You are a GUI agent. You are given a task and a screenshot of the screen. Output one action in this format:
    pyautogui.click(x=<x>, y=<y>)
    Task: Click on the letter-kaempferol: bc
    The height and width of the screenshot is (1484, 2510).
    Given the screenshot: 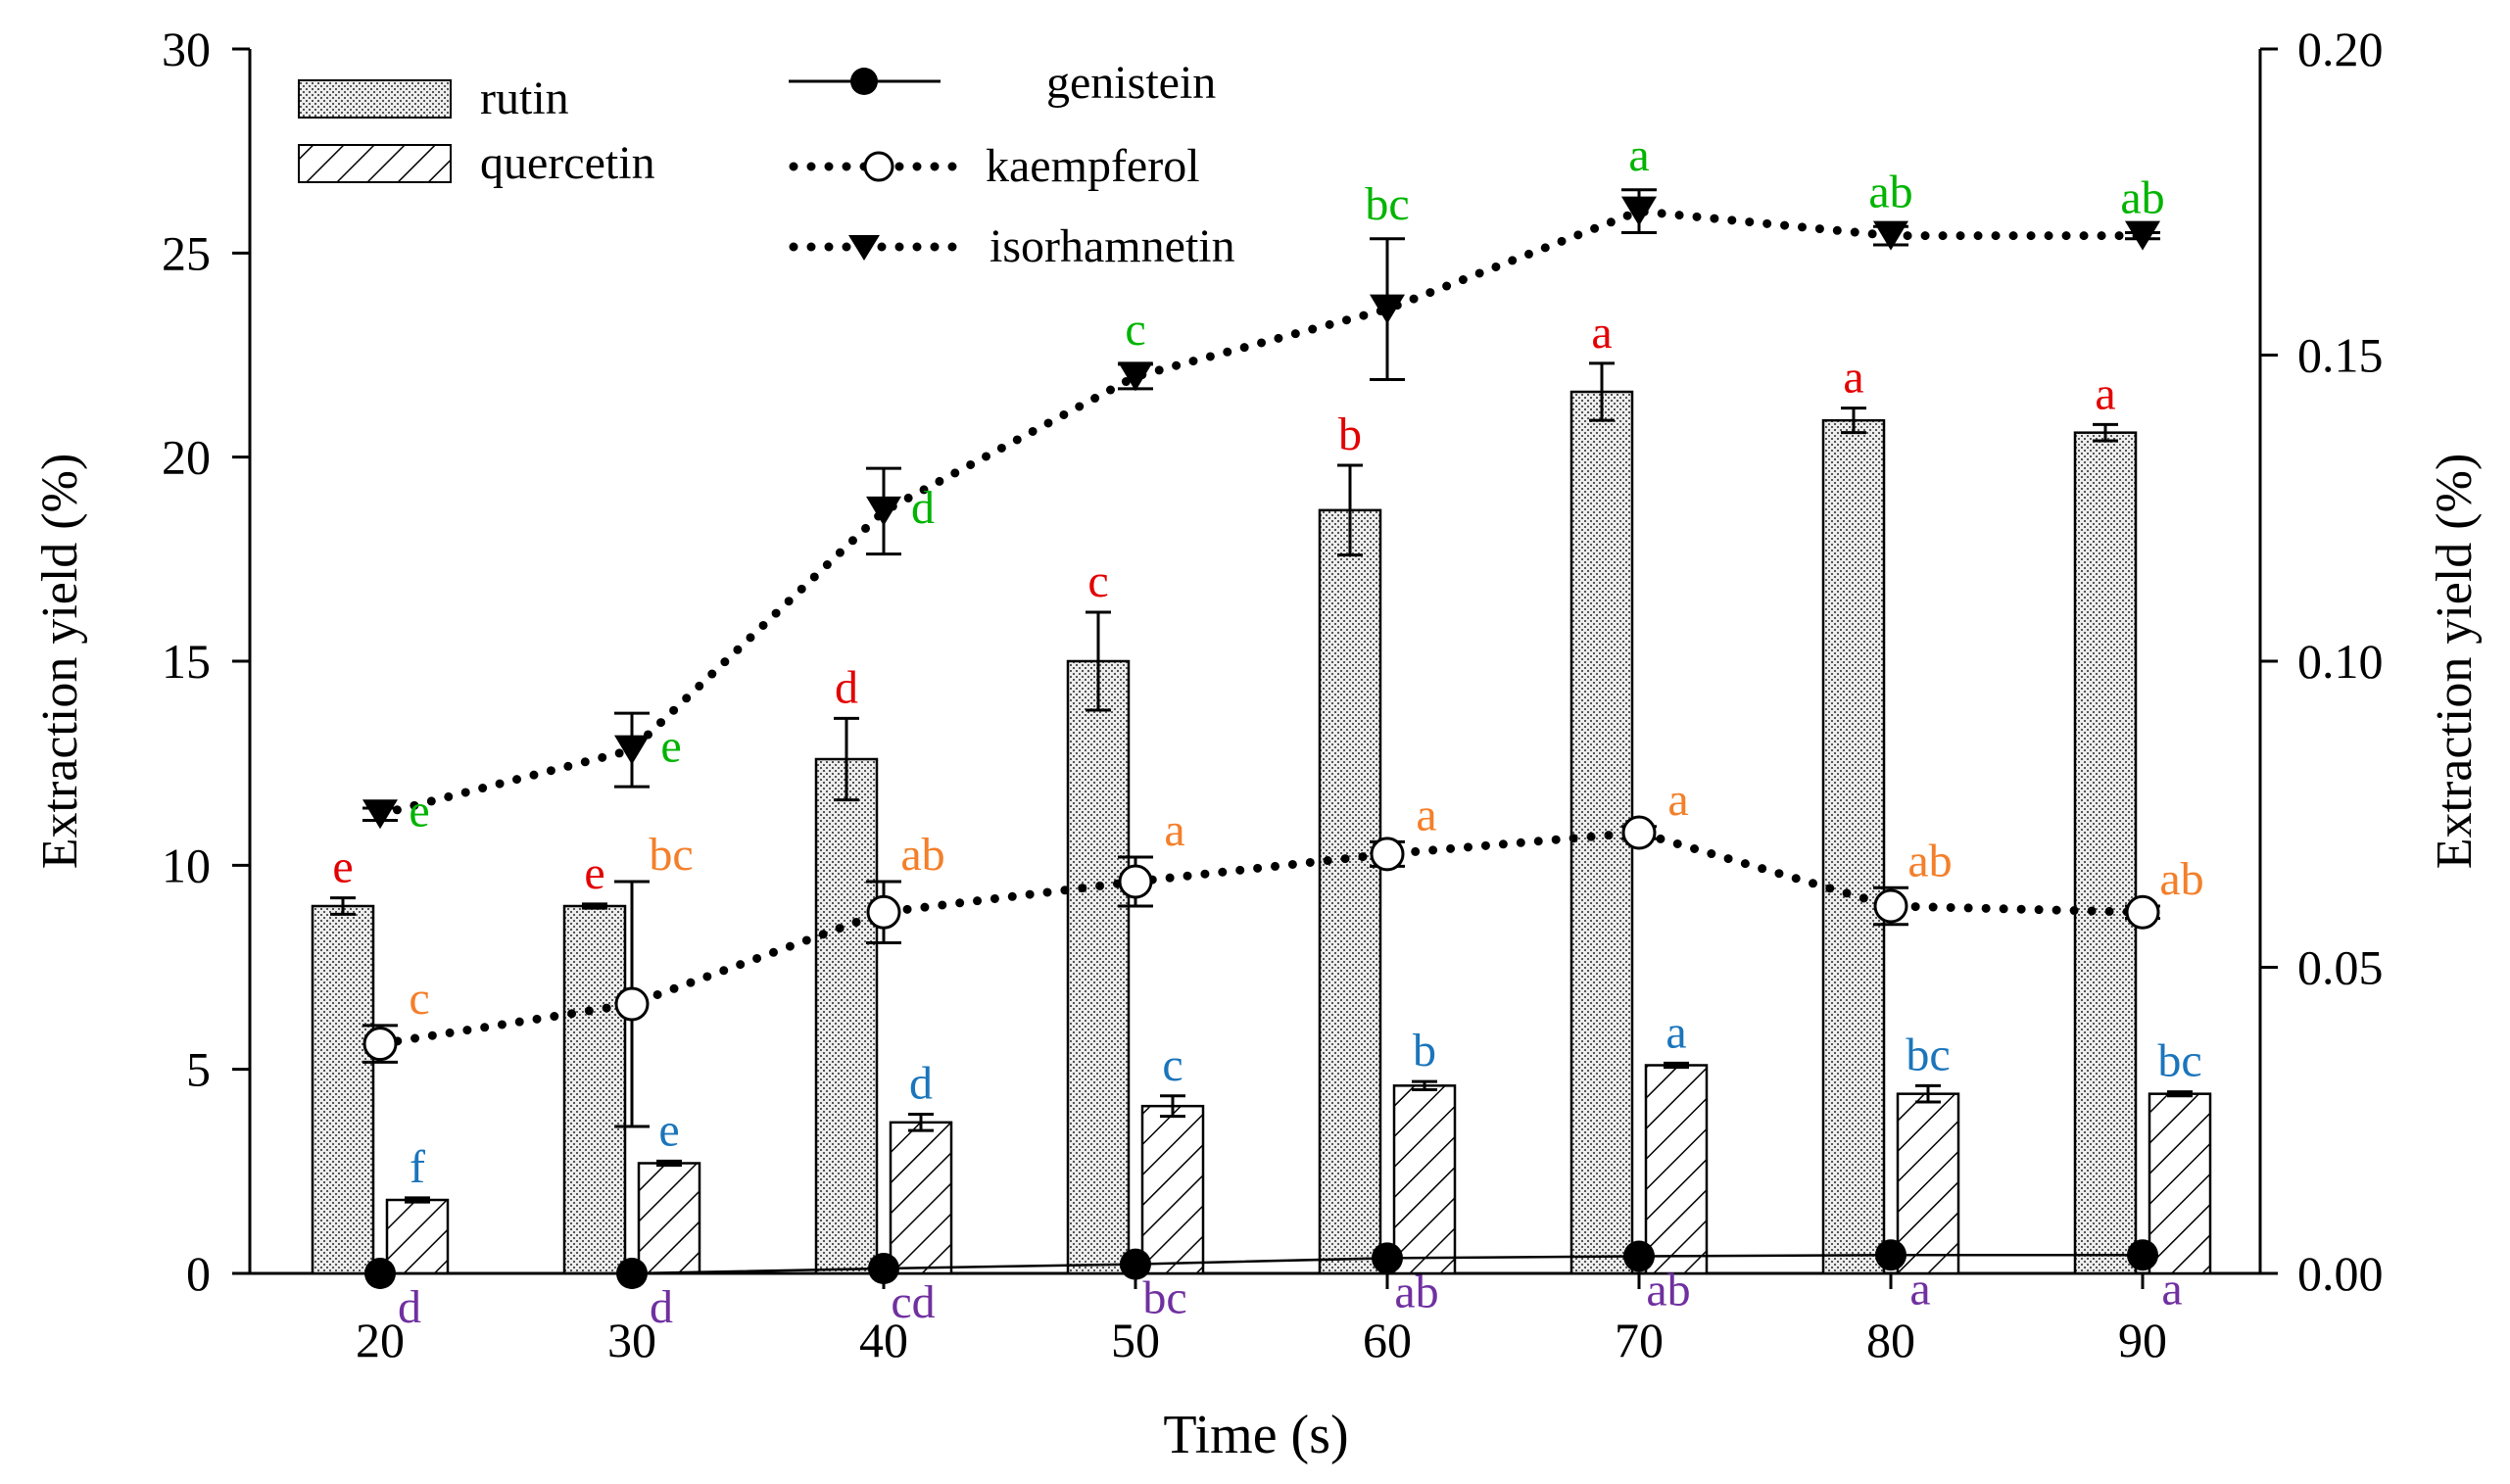 What is the action you would take?
    pyautogui.click(x=671, y=855)
    